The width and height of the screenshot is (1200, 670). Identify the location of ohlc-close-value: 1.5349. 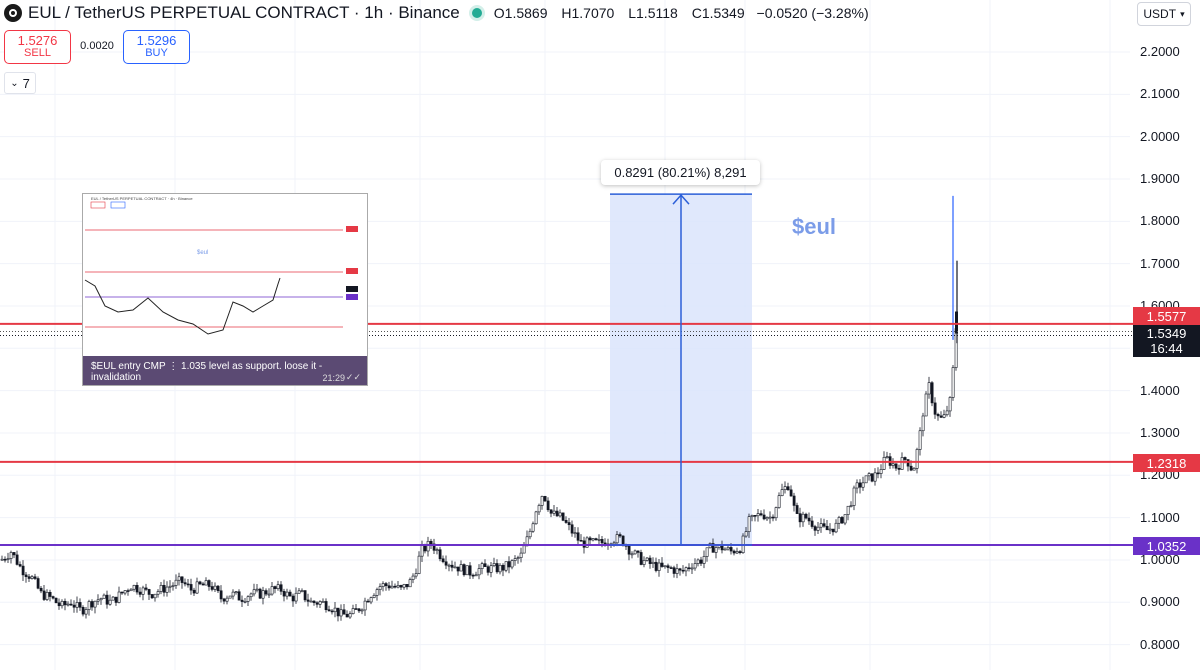
(723, 13).